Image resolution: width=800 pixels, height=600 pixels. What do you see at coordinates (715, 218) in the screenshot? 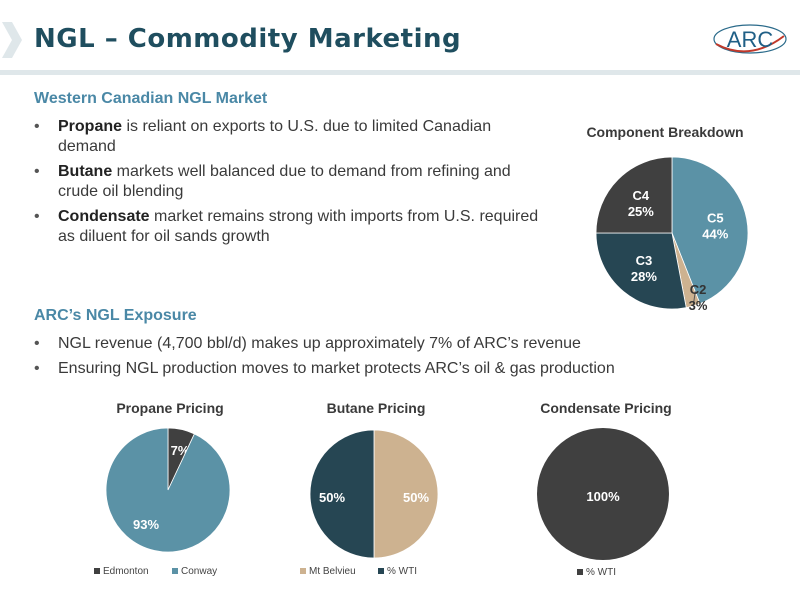
I see `slice-name-label: C5` at bounding box center [715, 218].